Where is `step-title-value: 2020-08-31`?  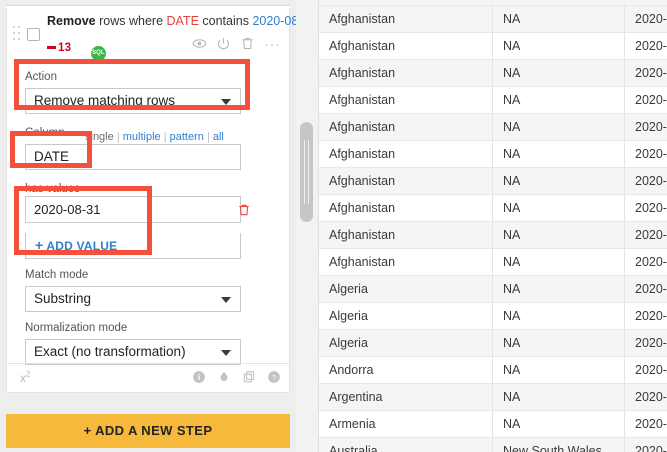 step-title-value: 2020-08-31 is located at coordinates (274, 21).